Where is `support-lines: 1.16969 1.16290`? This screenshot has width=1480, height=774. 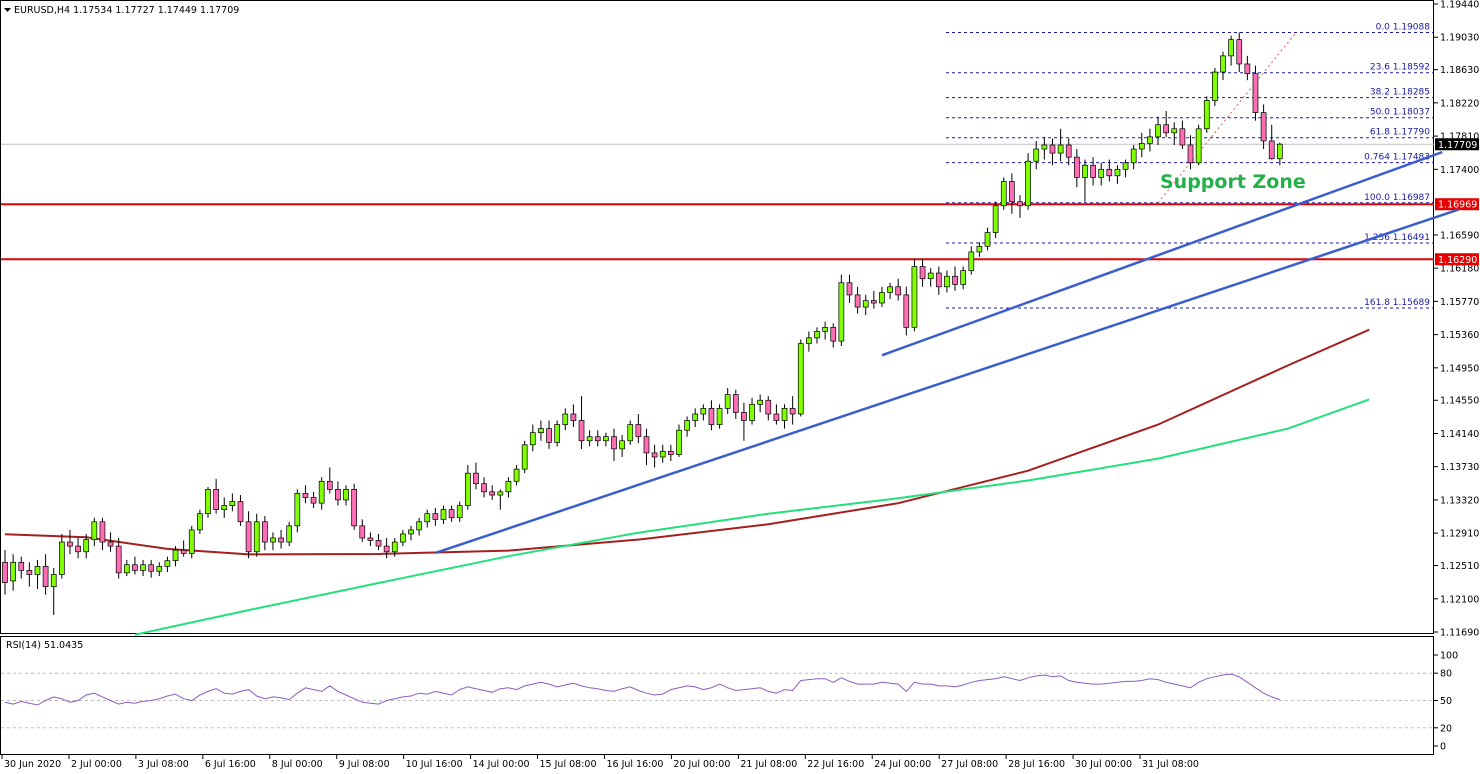
support-lines: 1.16969 1.16290 is located at coordinates (740, 232).